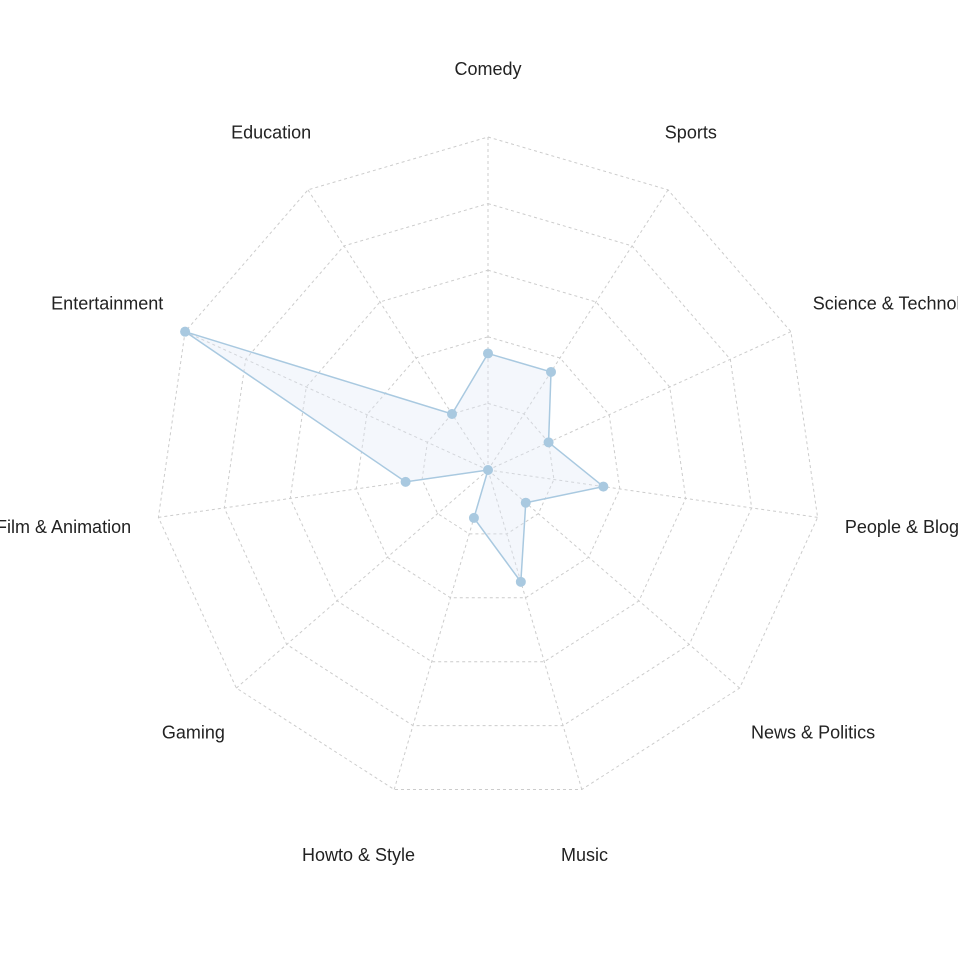 The height and width of the screenshot is (958, 958). Describe the element at coordinates (885, 303) in the screenshot. I see `axis-label: Science & Technology` at that location.